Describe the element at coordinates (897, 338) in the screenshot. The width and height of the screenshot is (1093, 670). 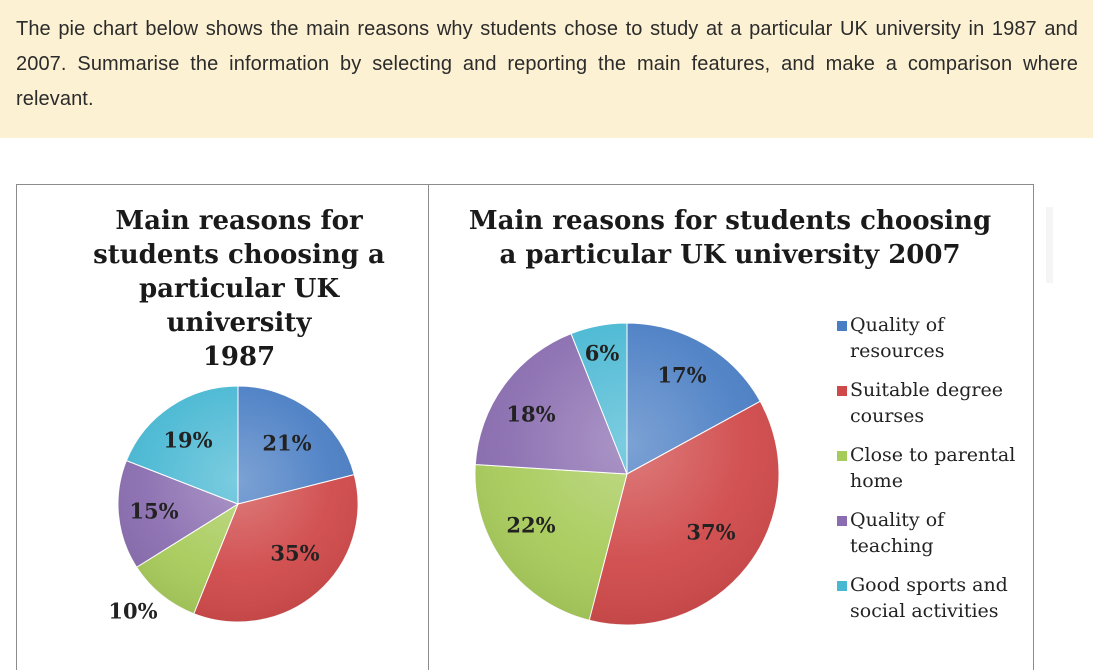
I see `legend-label-quality-of-resources: Quality of resources` at that location.